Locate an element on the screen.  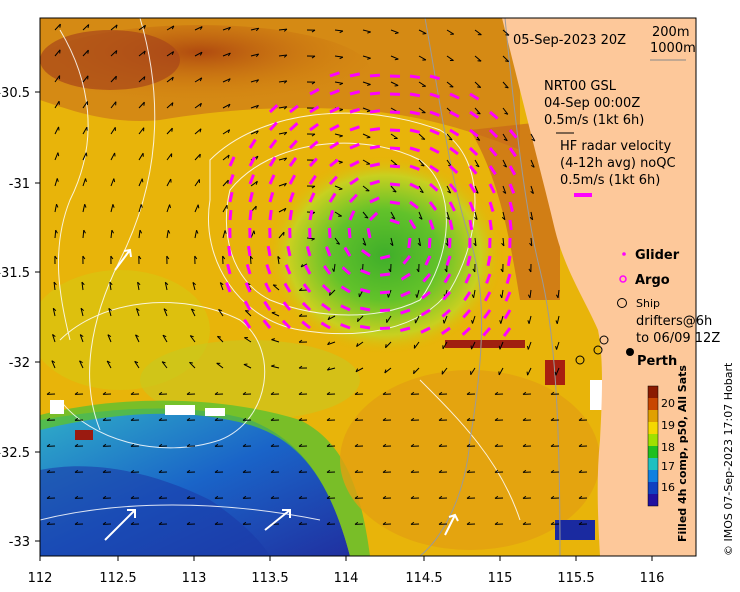
hf-radar-label: HF radar velocity is located at coordinates (616, 146).